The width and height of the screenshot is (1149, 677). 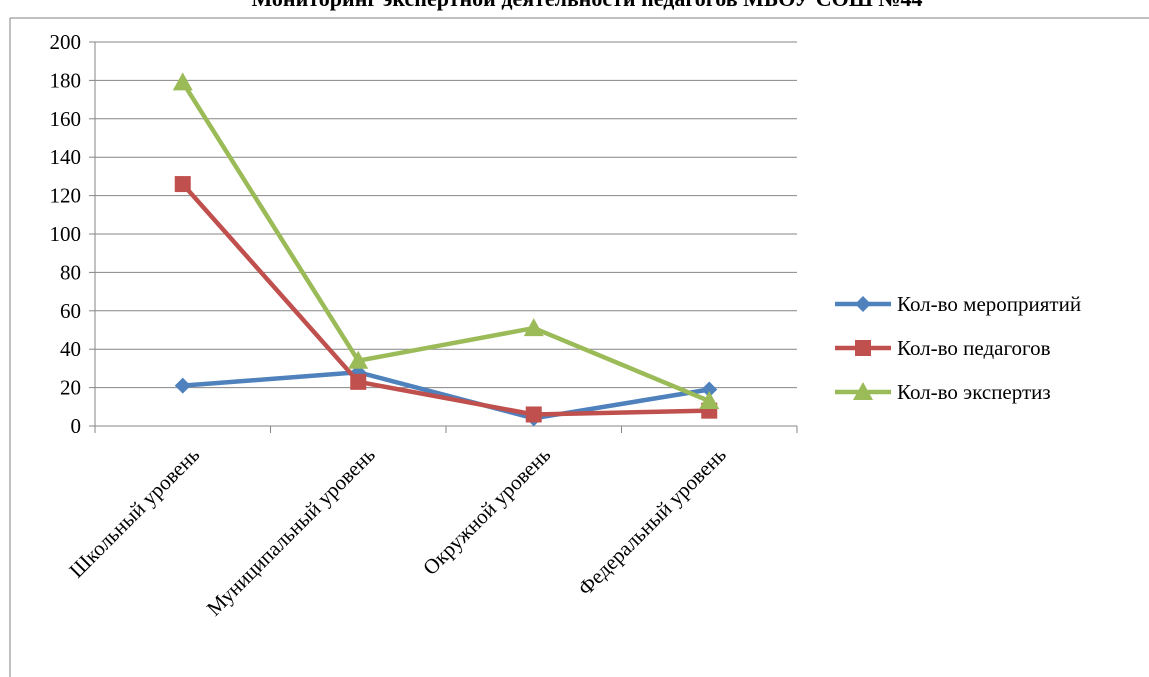 What do you see at coordinates (76, 426) in the screenshot?
I see `y-tick-label: 0` at bounding box center [76, 426].